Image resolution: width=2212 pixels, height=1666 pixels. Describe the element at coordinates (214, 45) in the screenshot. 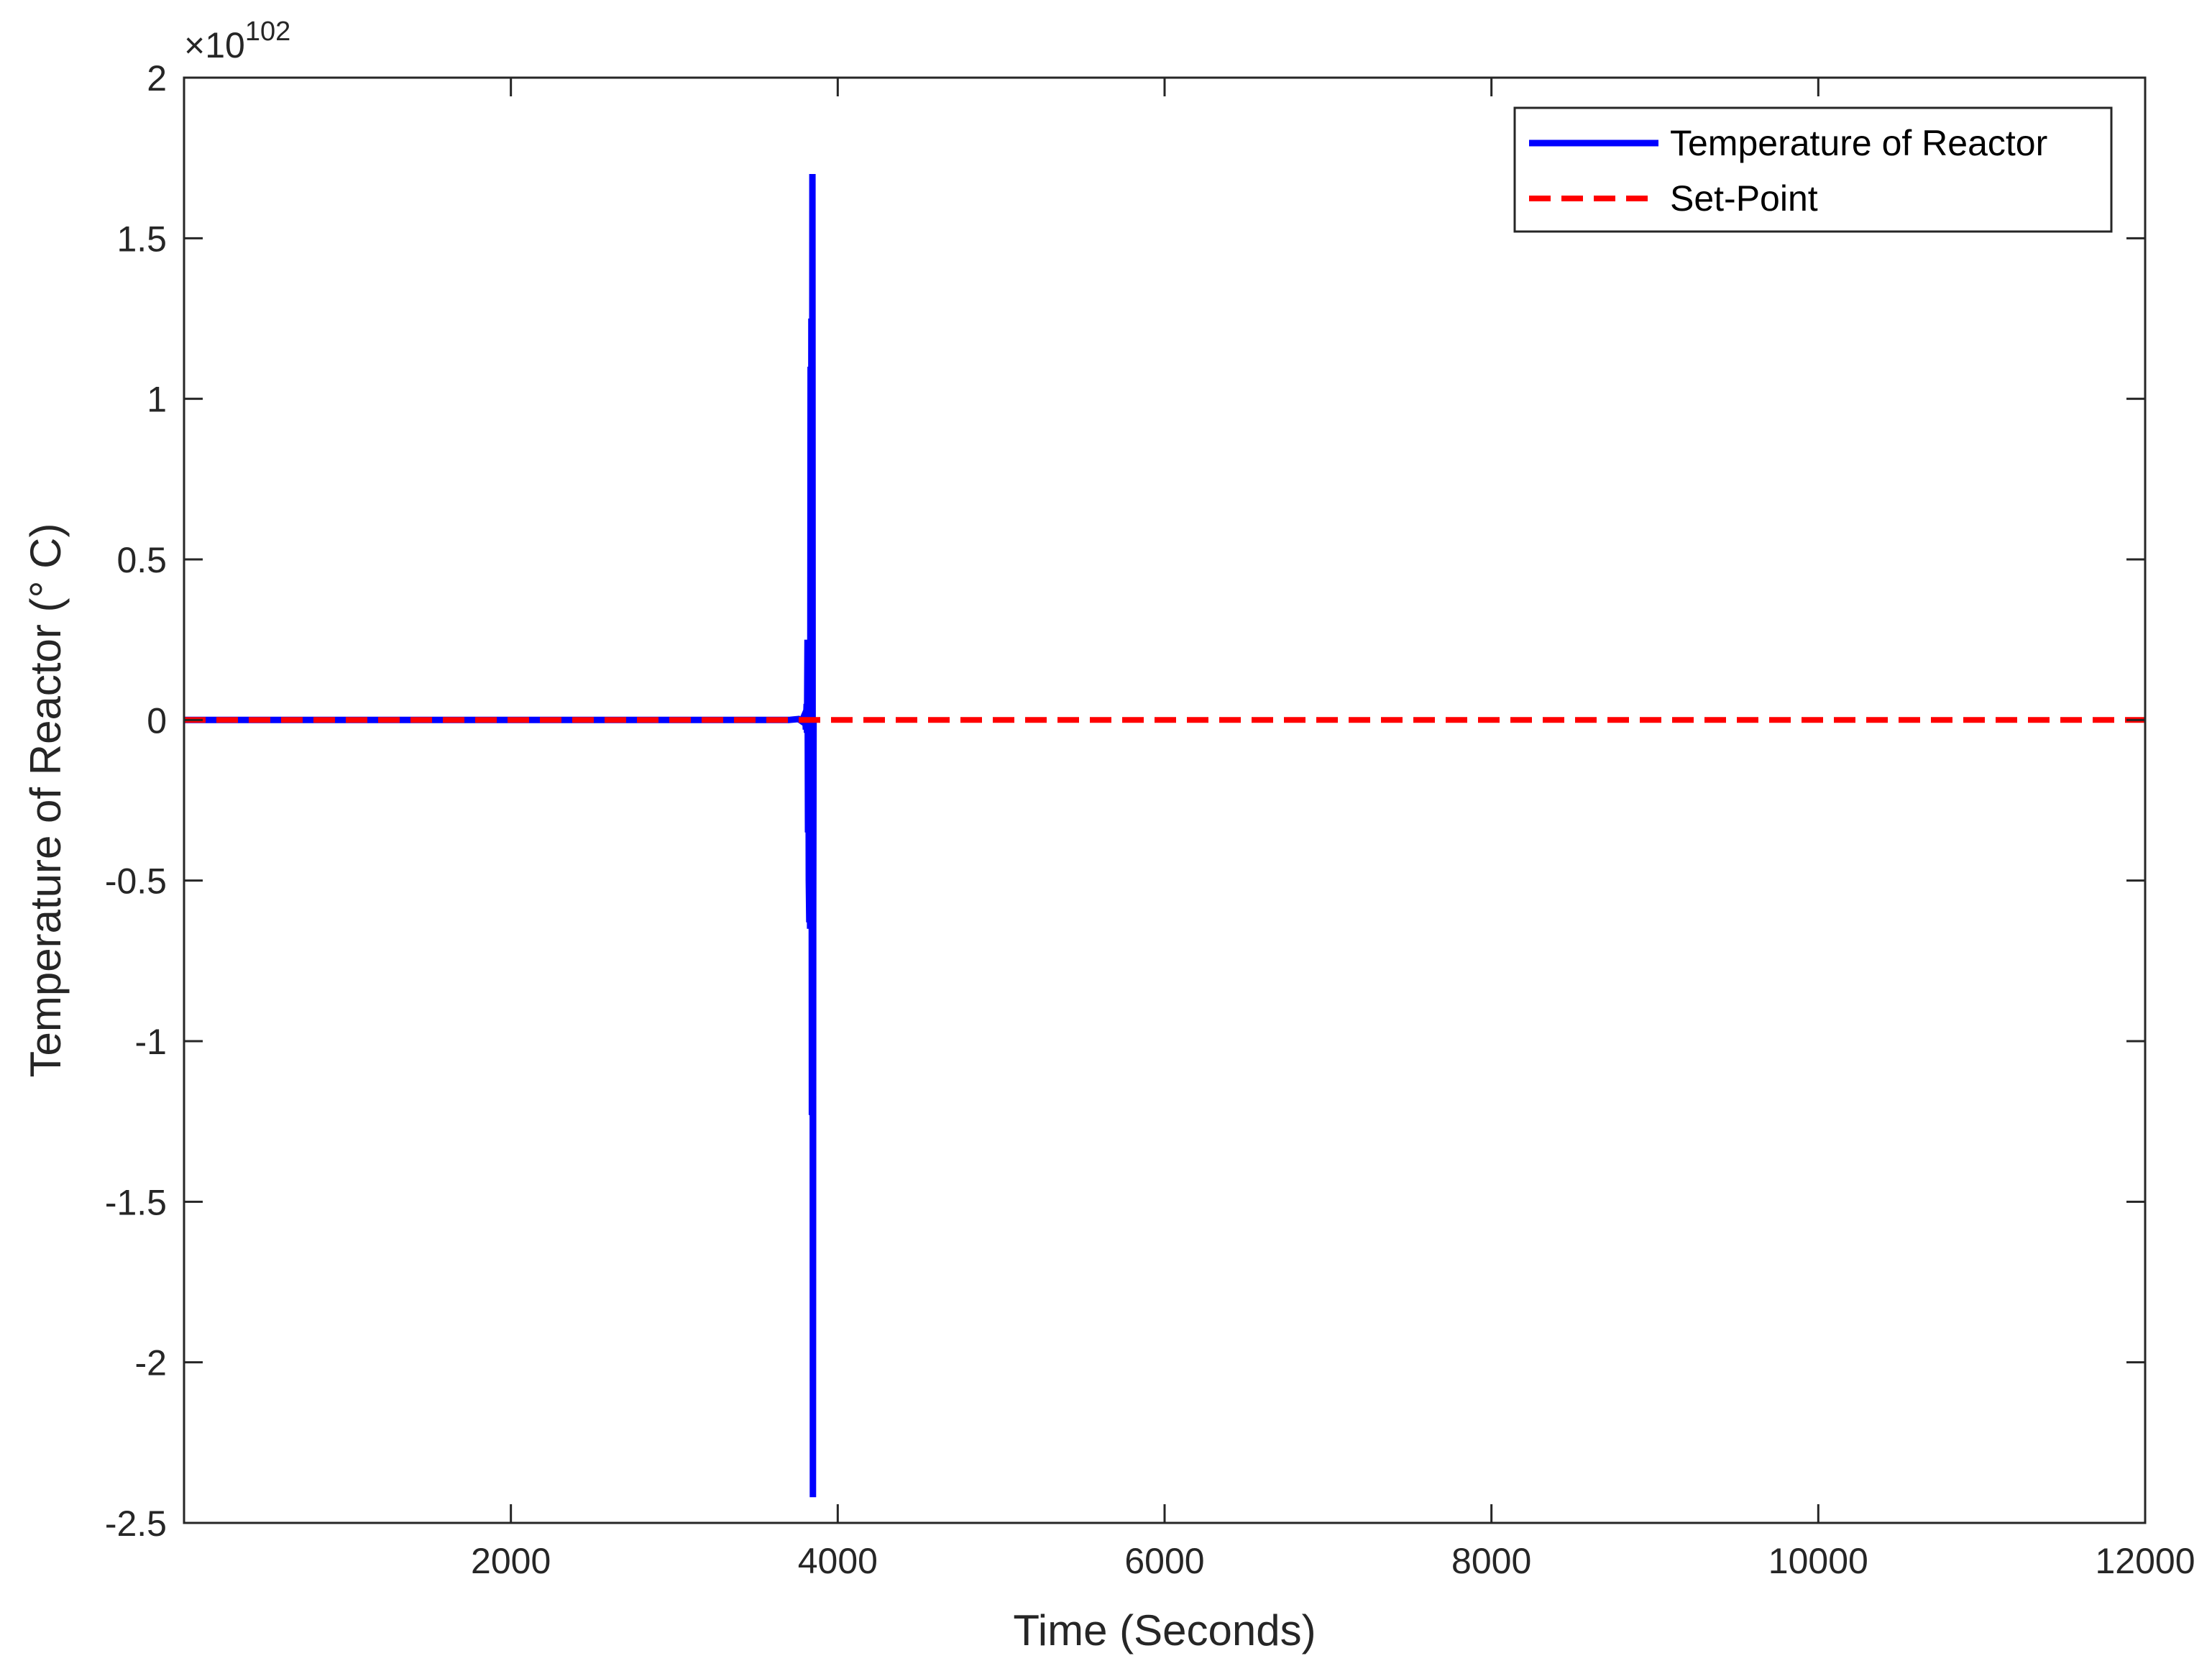

I see `y-axis-multiplier-base: ×10` at that location.